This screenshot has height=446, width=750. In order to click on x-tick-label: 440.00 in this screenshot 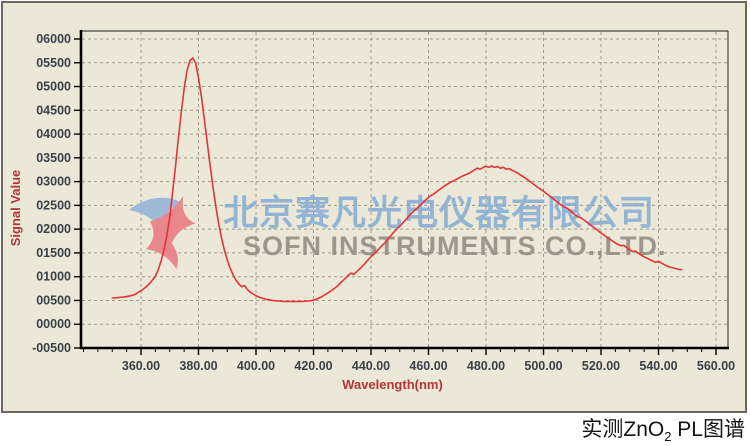, I will do `click(371, 366)`.